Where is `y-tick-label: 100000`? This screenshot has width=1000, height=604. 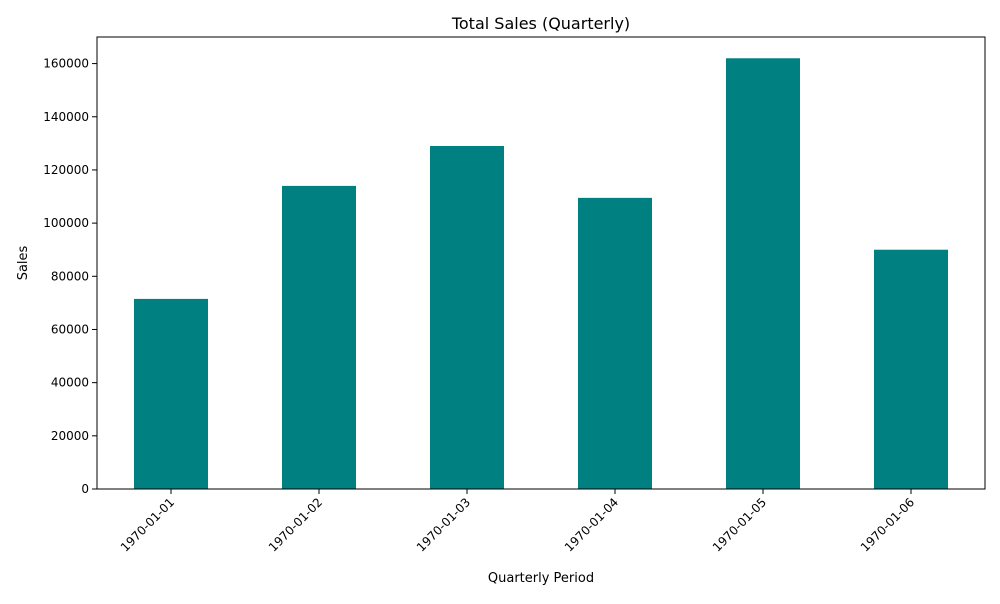 y-tick-label: 100000 is located at coordinates (66, 223).